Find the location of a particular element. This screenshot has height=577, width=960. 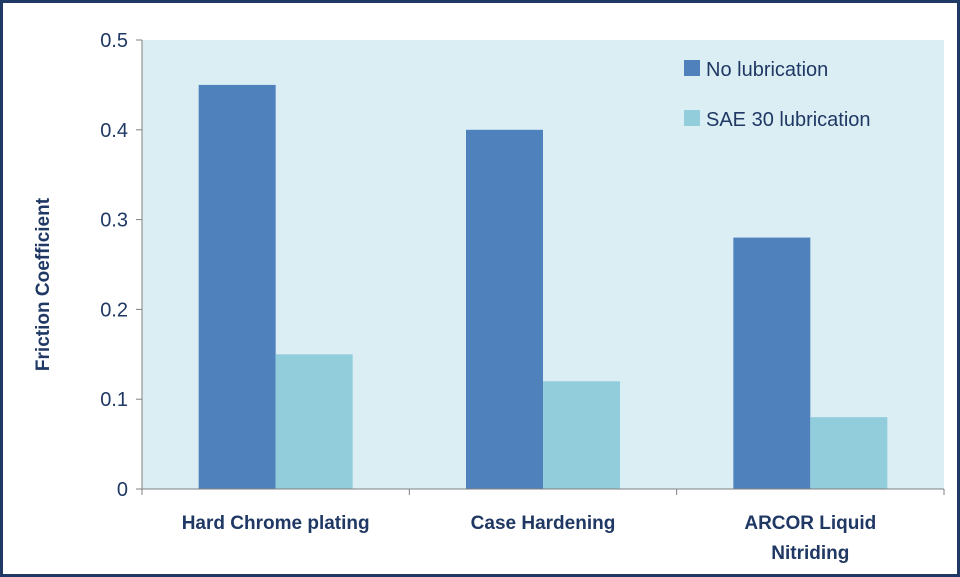

legend-label: SAE 30 lubrication is located at coordinates (788, 120).